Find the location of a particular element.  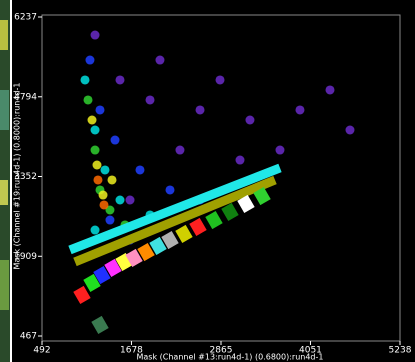

x-tick-label: 5238 is located at coordinates (400, 351).